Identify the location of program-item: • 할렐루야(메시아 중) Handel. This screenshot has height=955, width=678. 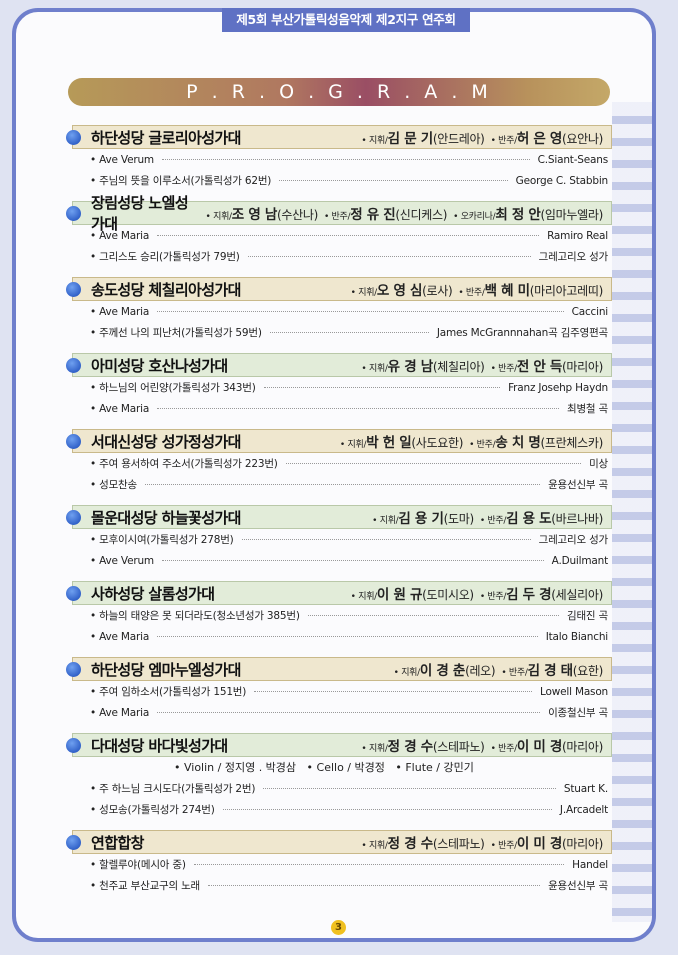
(340, 864).